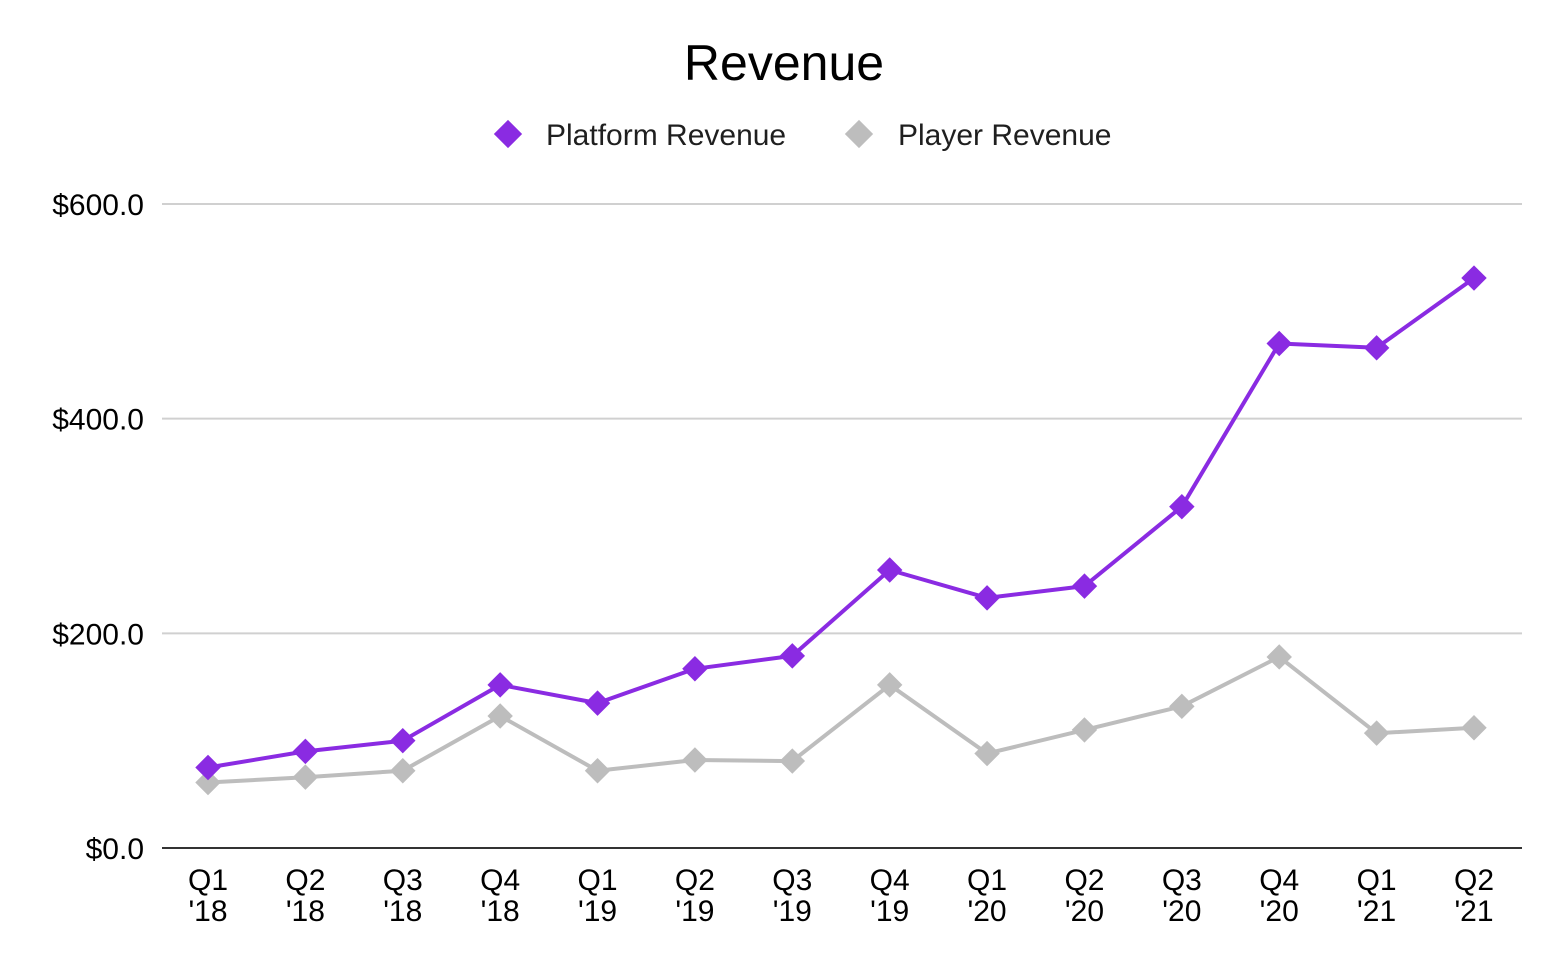 This screenshot has width=1564, height=964. I want to click on x-tick-label: Q3'19, so click(792, 896).